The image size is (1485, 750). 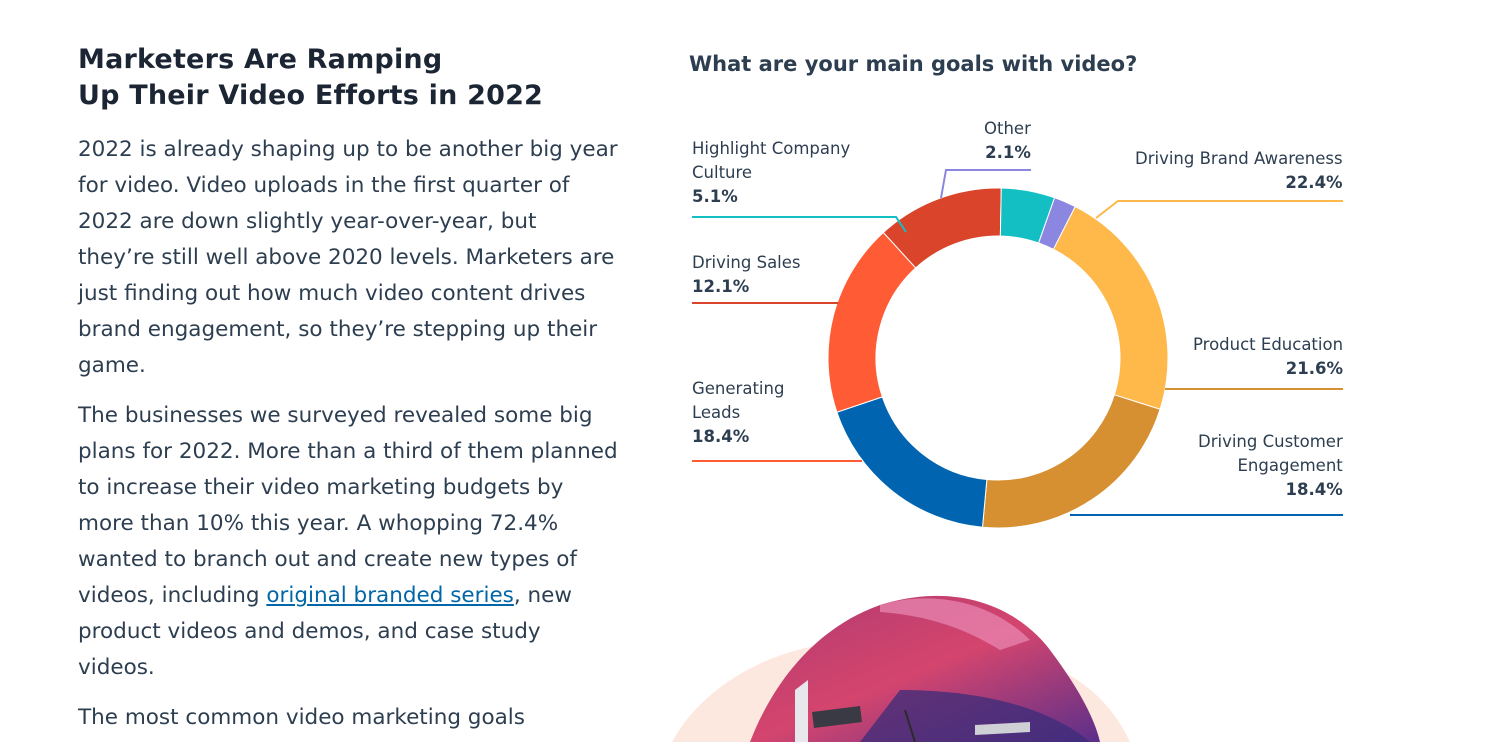 I want to click on slice-label-value: 22.4%, so click(x=1314, y=182).